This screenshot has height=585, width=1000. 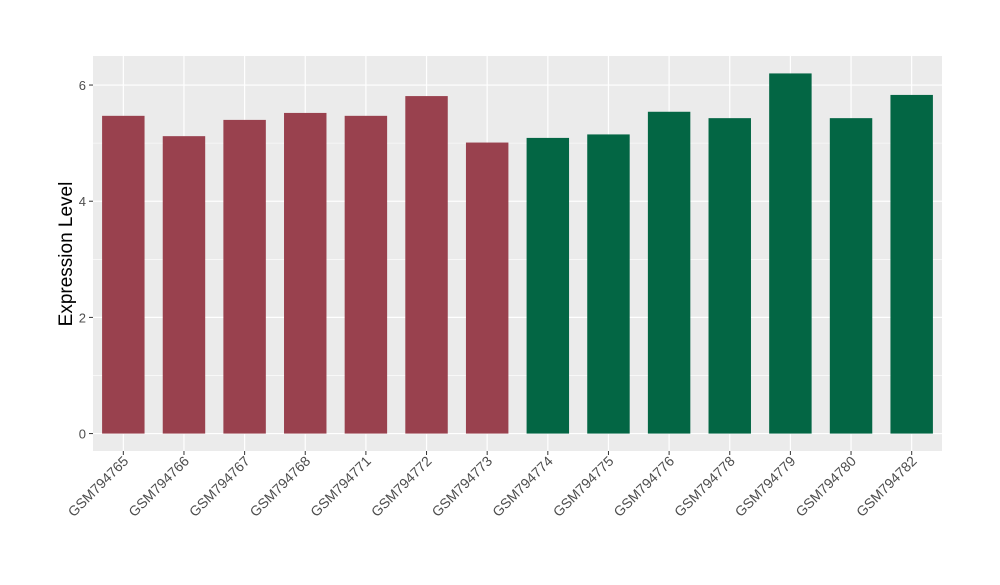 What do you see at coordinates (548, 285) in the screenshot?
I see `bar-GSM794774` at bounding box center [548, 285].